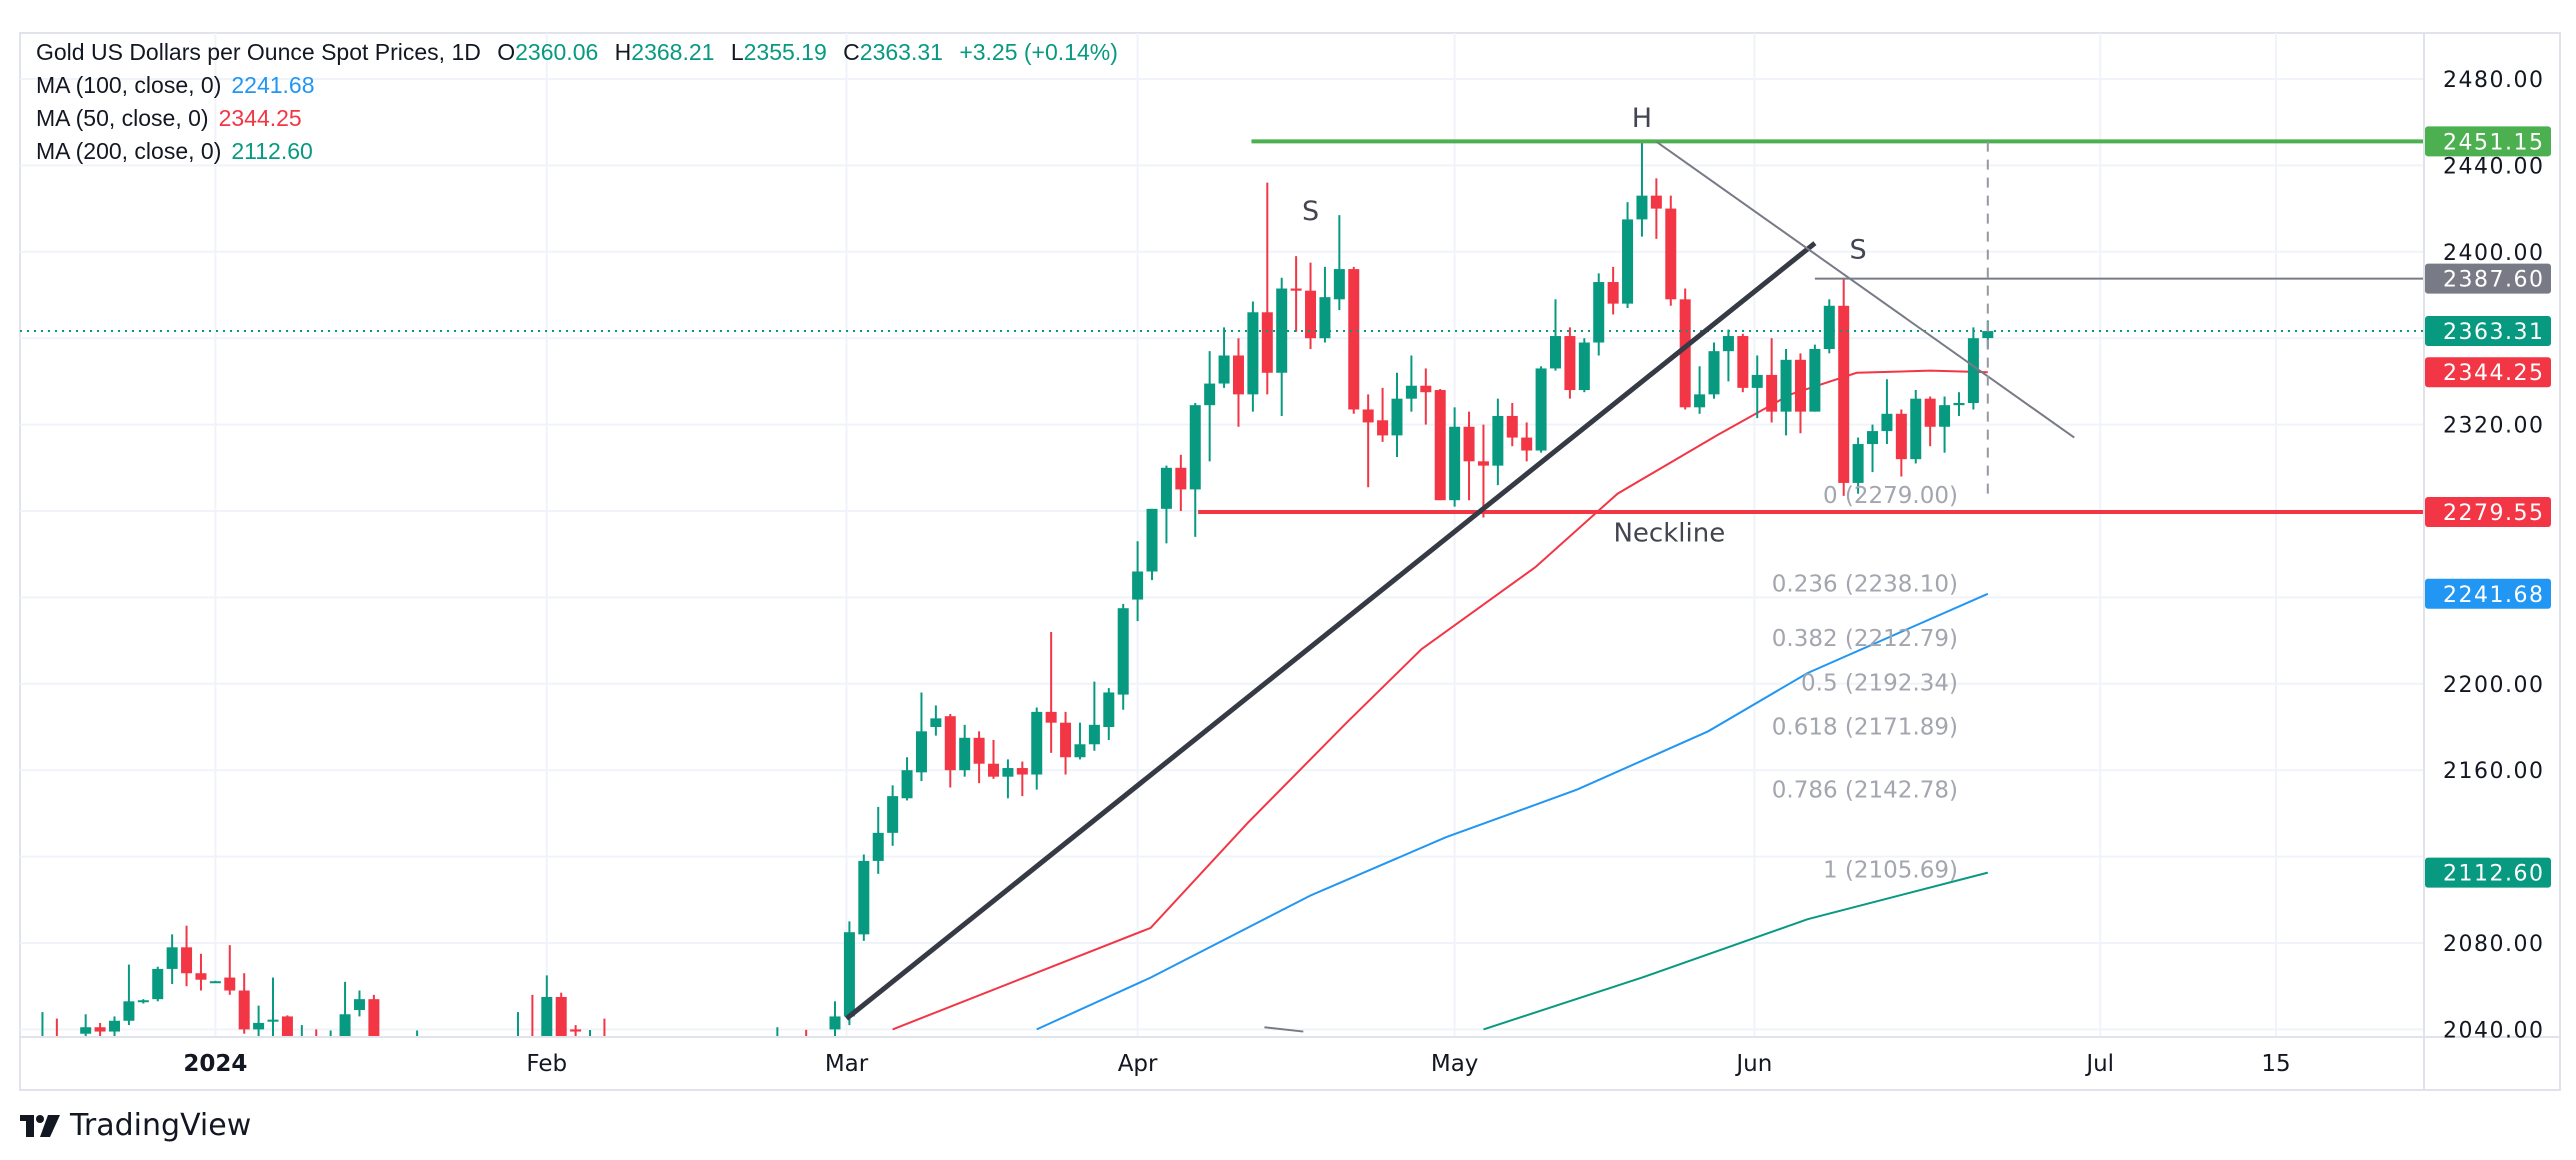 Image resolution: width=2576 pixels, height=1160 pixels. I want to click on indicator-label: MA (100, close, 0), so click(129, 85).